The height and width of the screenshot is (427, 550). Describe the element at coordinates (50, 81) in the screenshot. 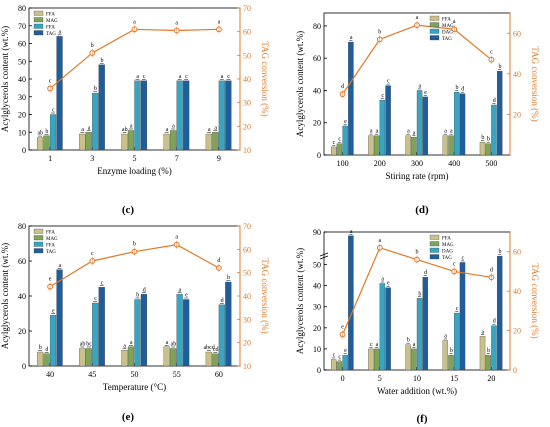

I see `conversion-letter: c` at that location.